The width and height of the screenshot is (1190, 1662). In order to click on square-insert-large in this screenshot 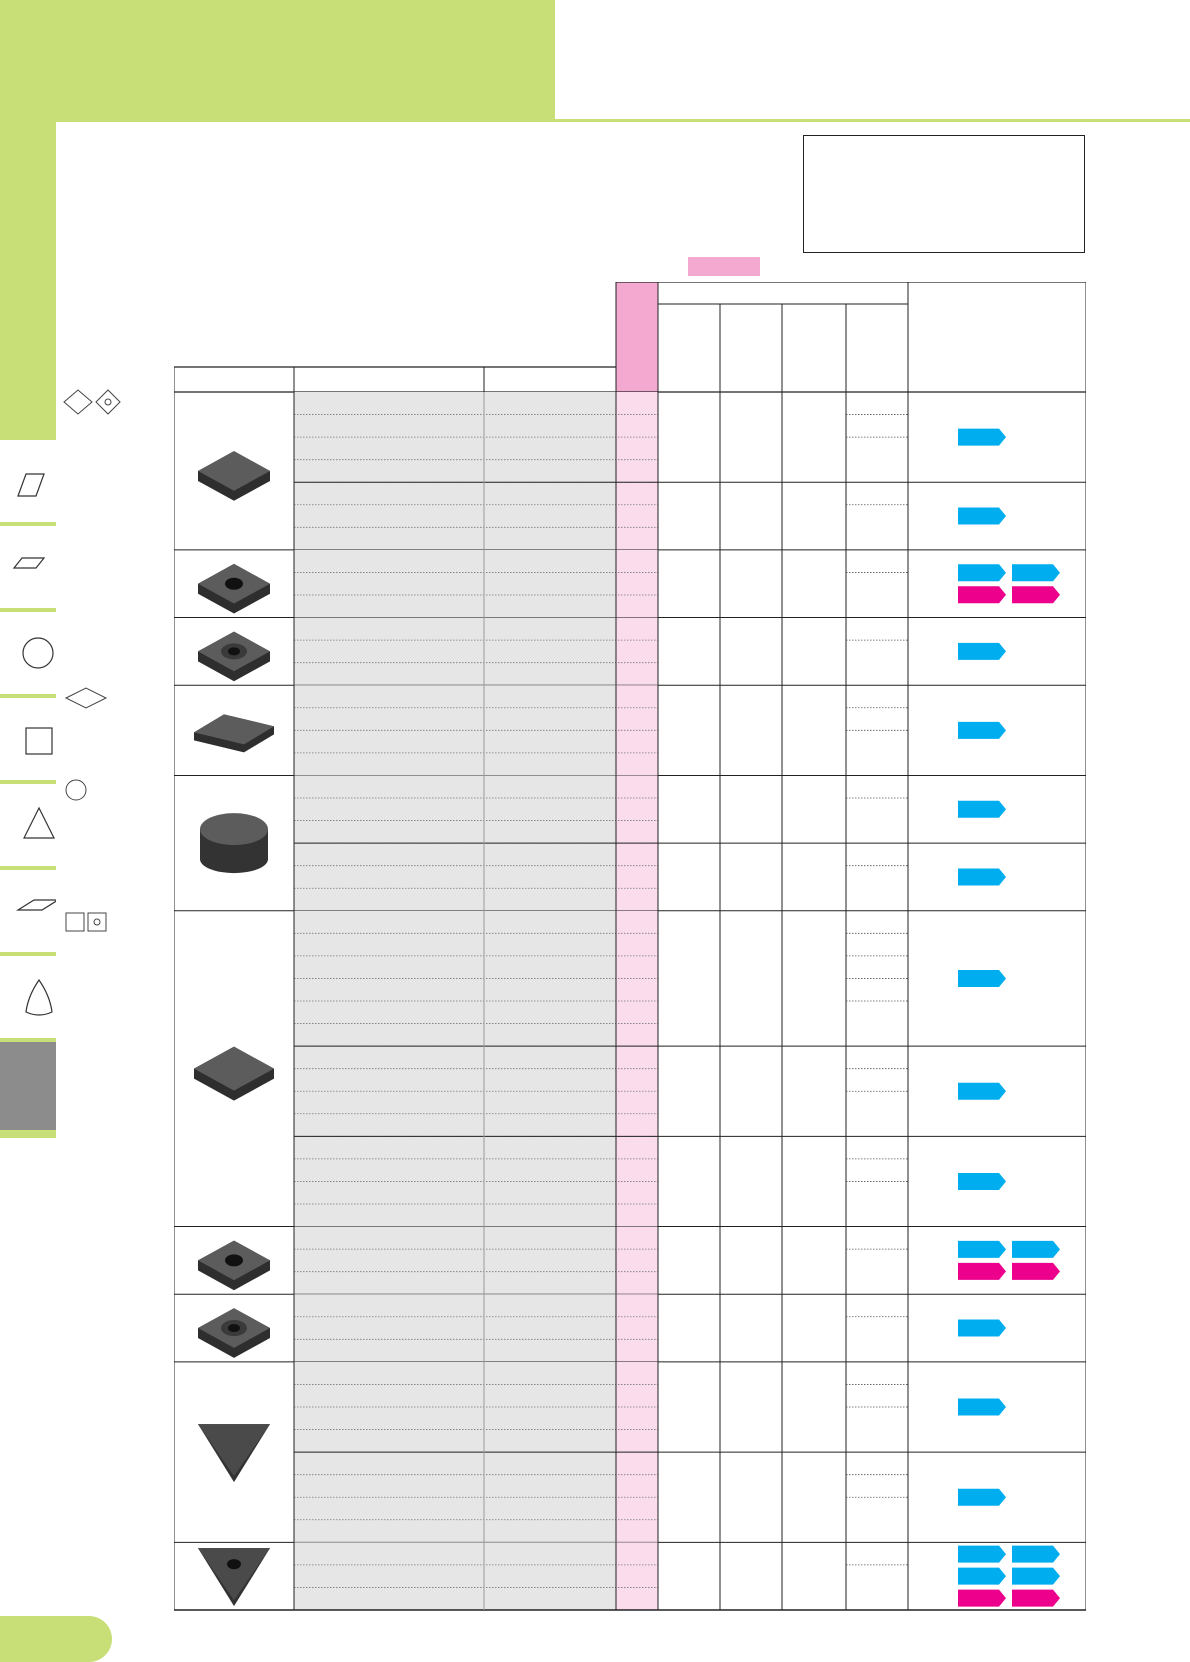, I will do `click(234, 1073)`.